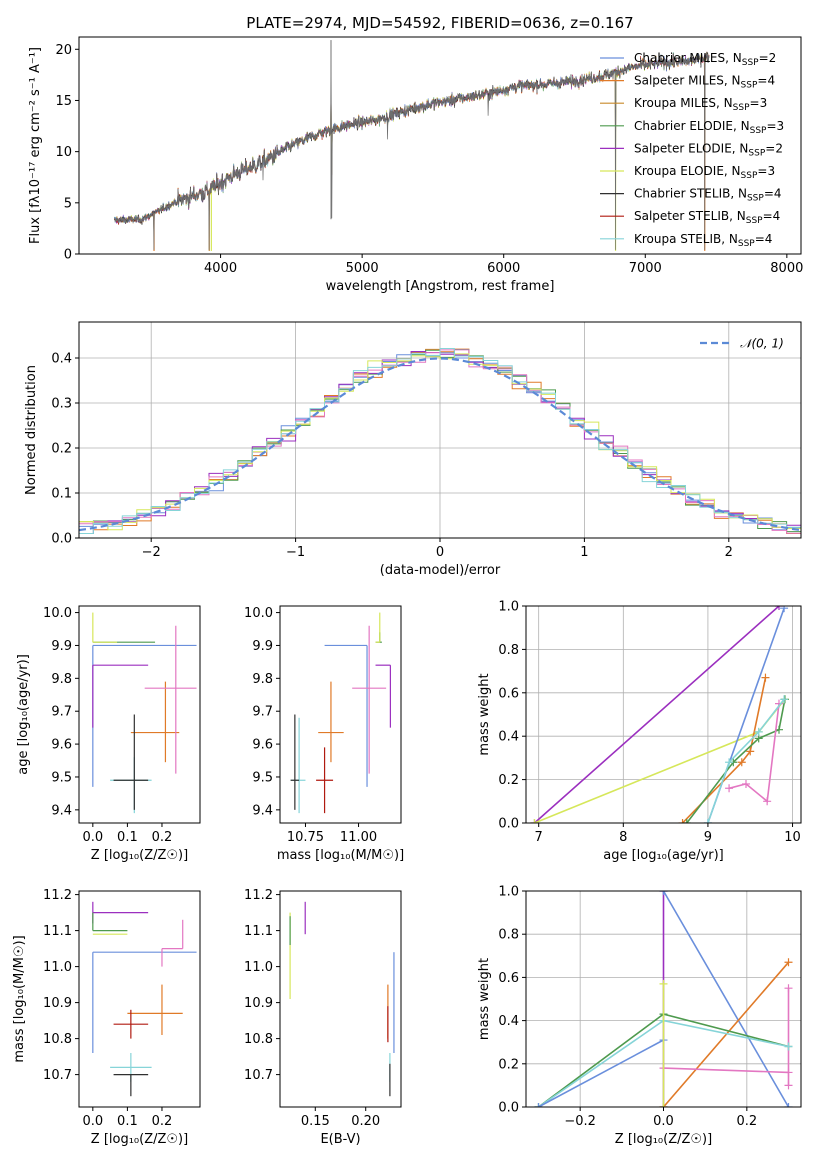  Describe the element at coordinates (340, 1139) in the screenshot. I see `x-axis-label: E(B-V)` at that location.